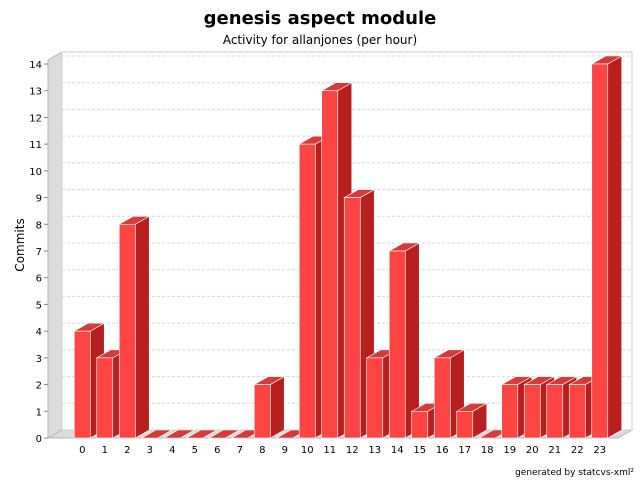 The width and height of the screenshot is (640, 480). What do you see at coordinates (82, 450) in the screenshot?
I see `x-tick-label: 0` at bounding box center [82, 450].